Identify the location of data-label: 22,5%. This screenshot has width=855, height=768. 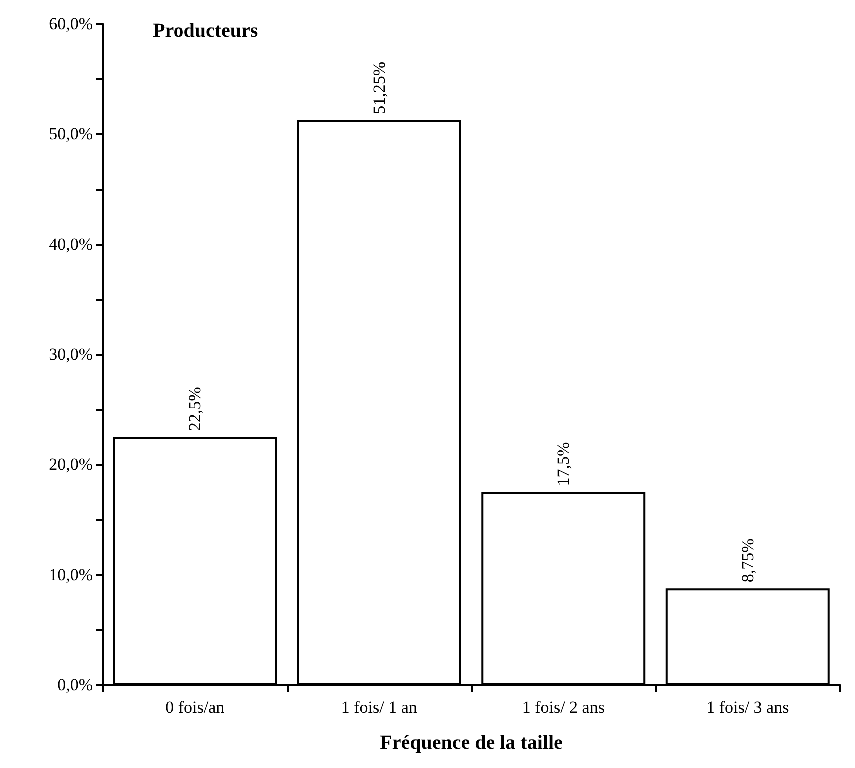
(195, 409).